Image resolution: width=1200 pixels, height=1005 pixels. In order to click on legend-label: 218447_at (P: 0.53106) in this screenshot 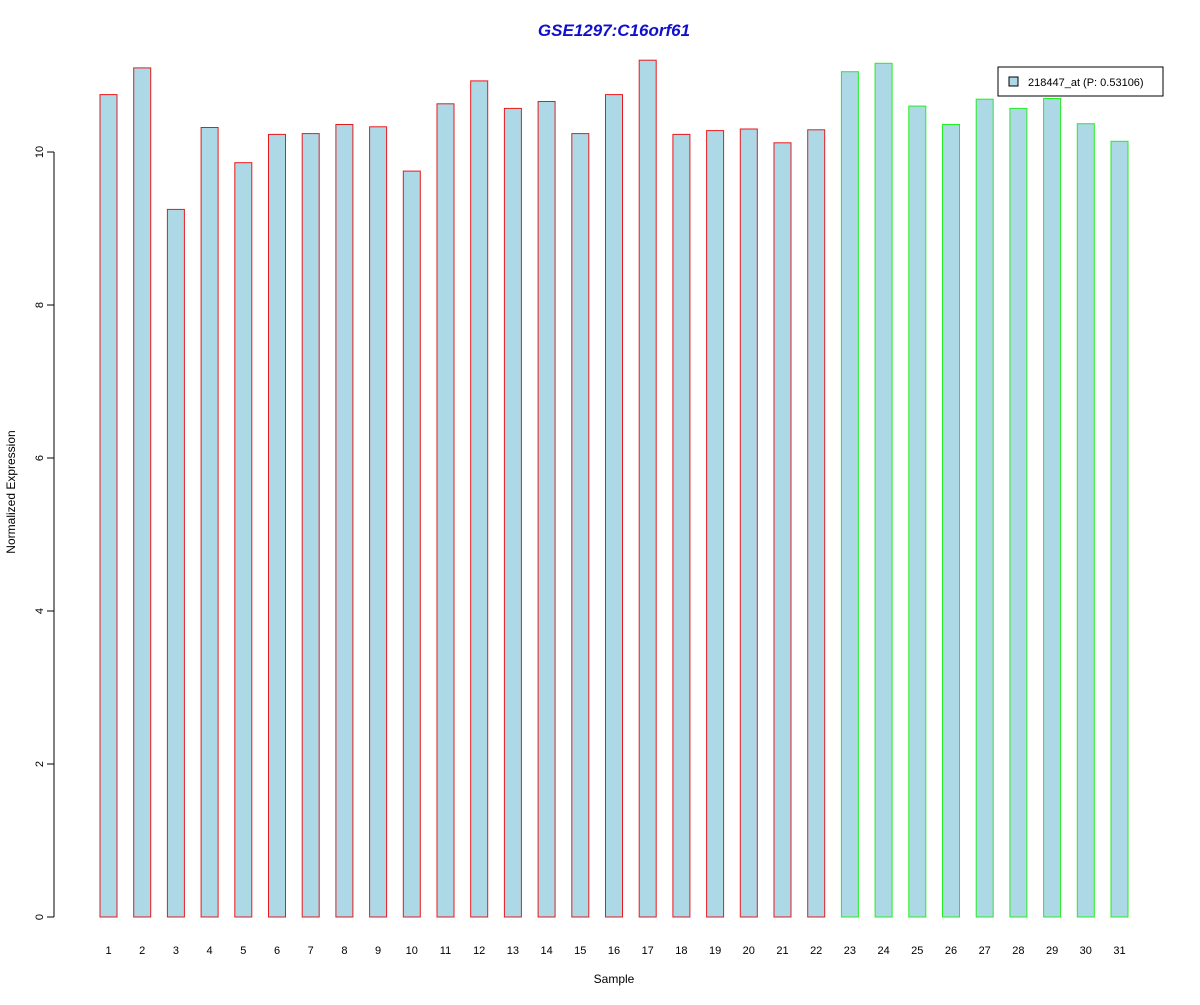, I will do `click(1086, 83)`.